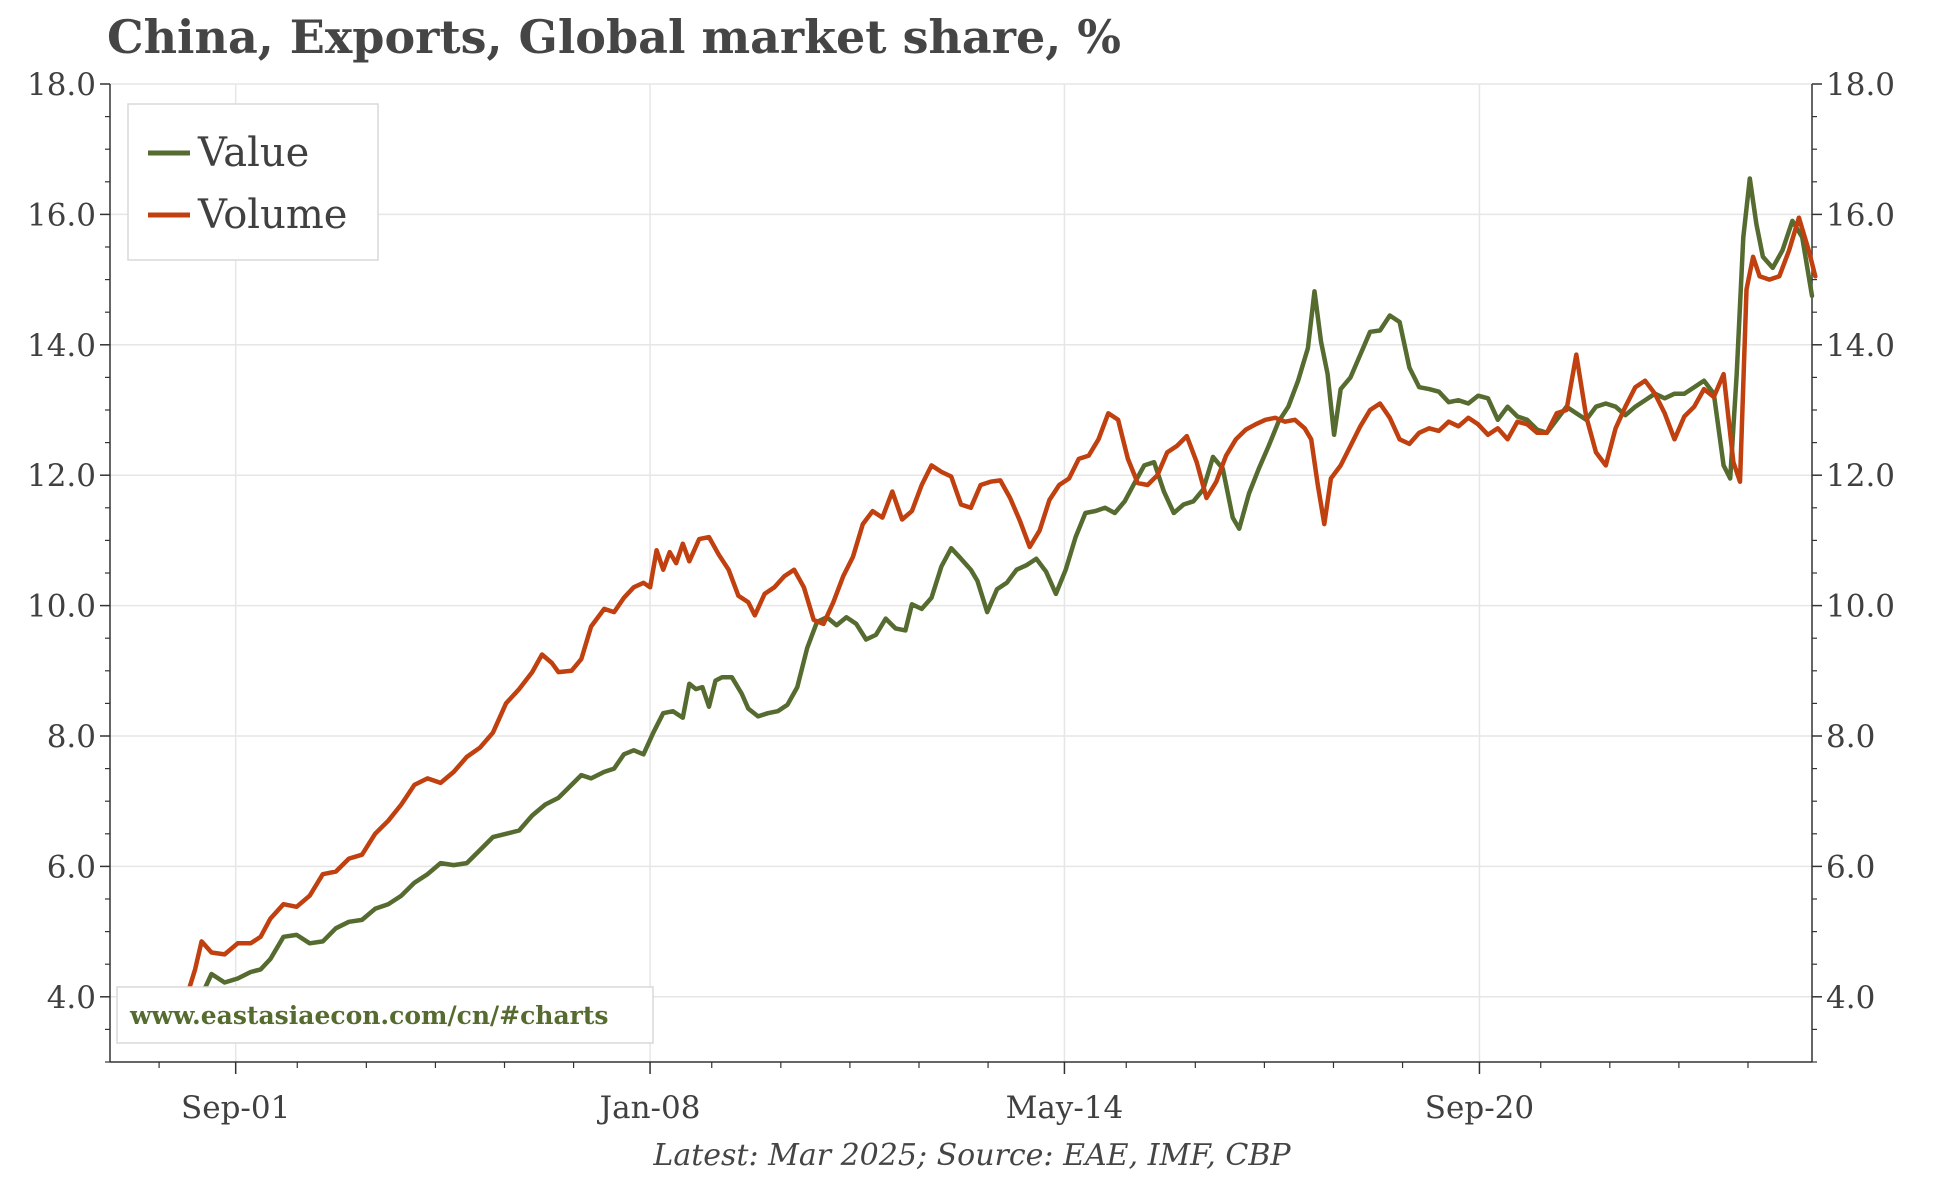  I want to click on x-tick-label: Sep-20, so click(1479, 1108).